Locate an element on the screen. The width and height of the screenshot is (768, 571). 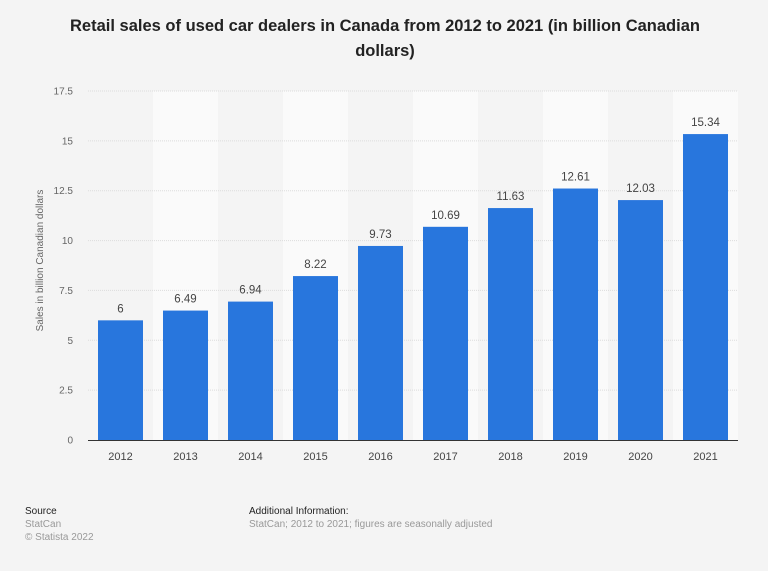
y-tick-label: 7.5 is located at coordinates (66, 291).